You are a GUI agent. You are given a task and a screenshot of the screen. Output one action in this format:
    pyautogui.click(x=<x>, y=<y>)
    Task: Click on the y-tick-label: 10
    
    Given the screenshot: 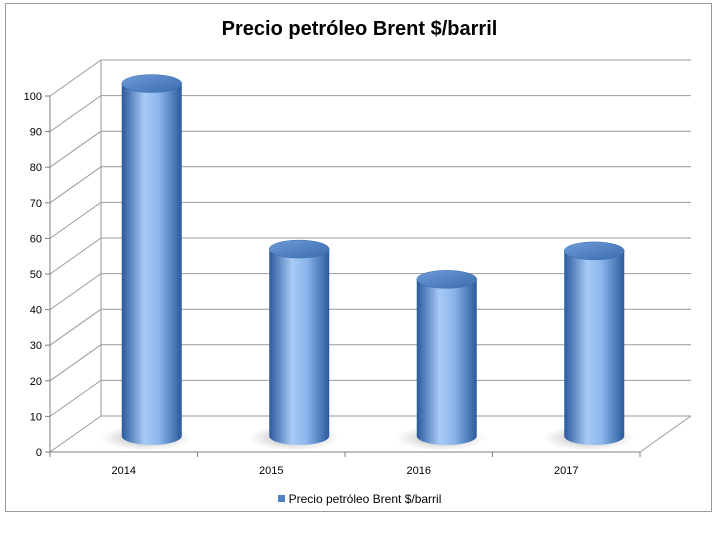 What is the action you would take?
    pyautogui.click(x=36, y=417)
    